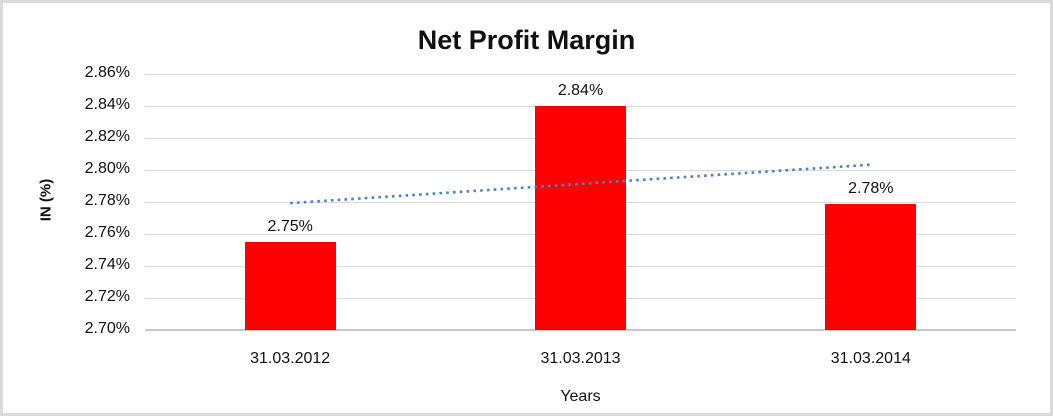  I want to click on y-tick-label: 2.84%, so click(107, 104).